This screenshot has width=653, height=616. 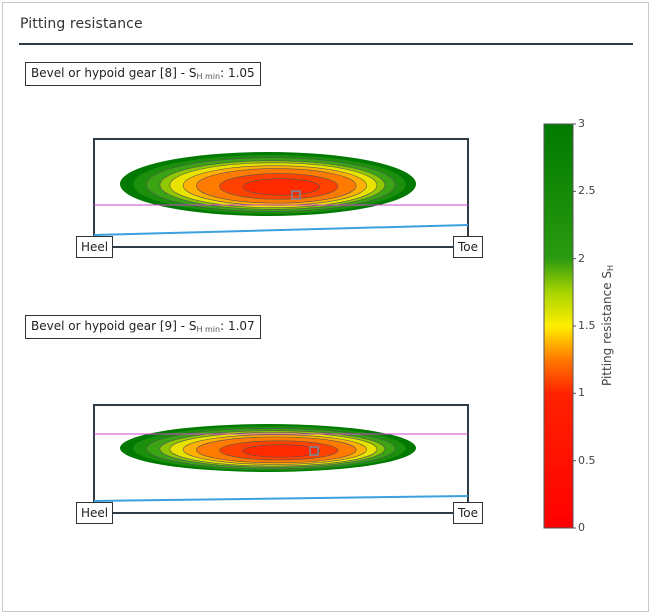 I want to click on colorbar-title-sub: H, so click(x=610, y=267).